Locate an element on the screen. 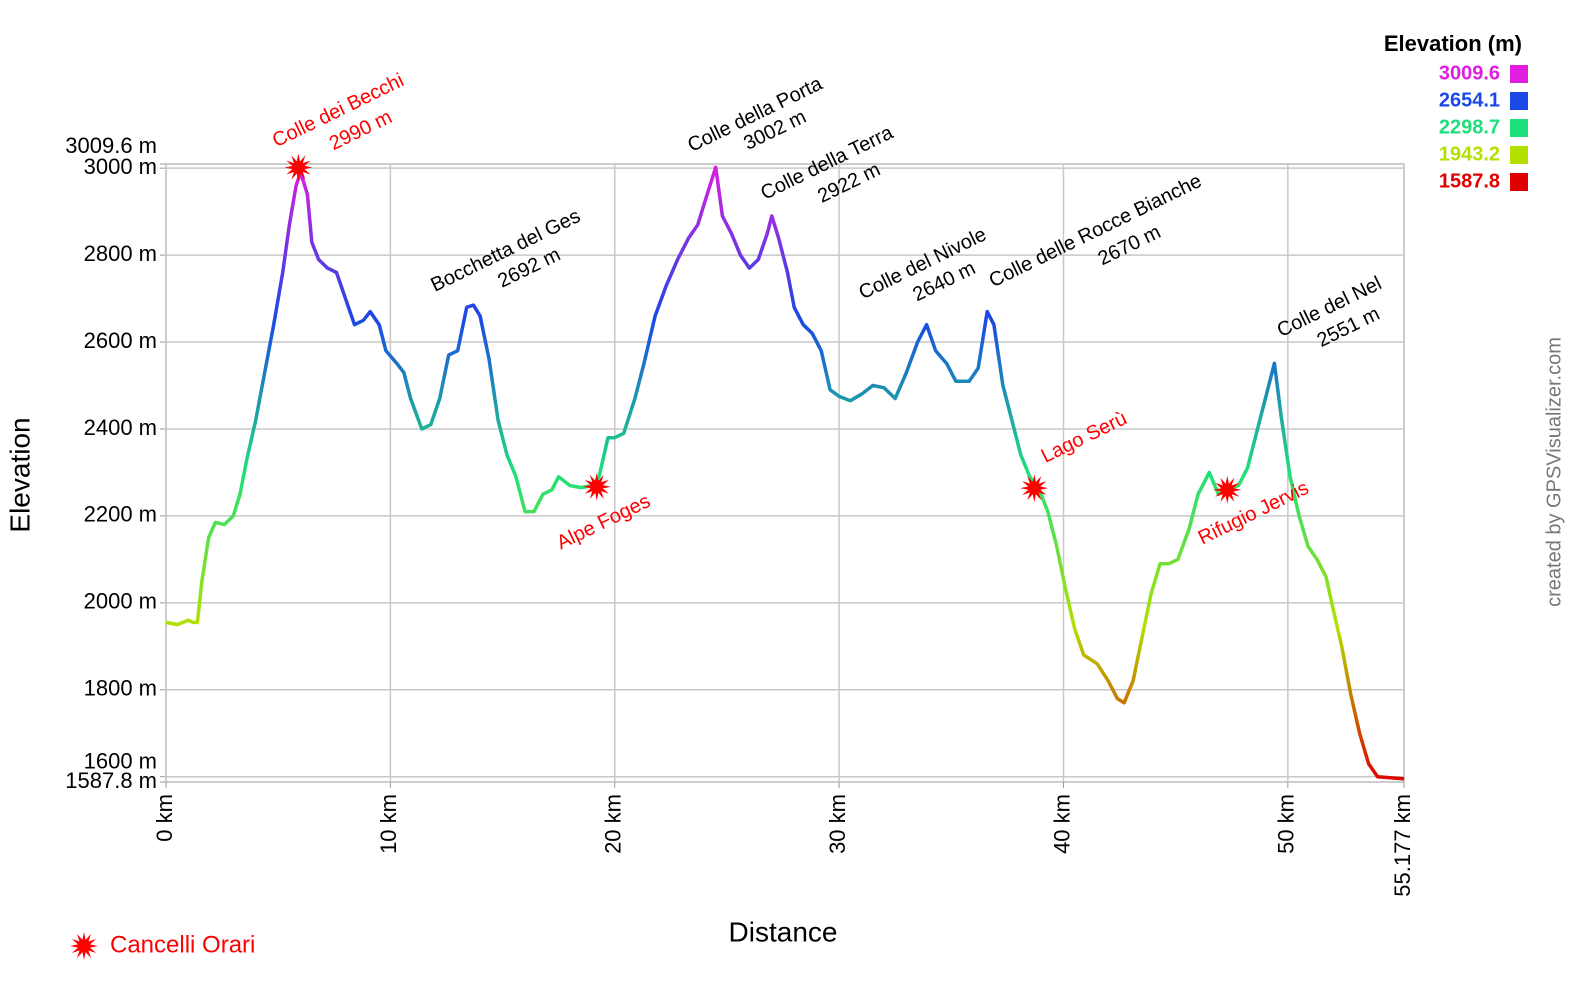 Image resolution: width=1583 pixels, height=1004 pixels. y-tick-label: 3000 m is located at coordinates (120, 166).